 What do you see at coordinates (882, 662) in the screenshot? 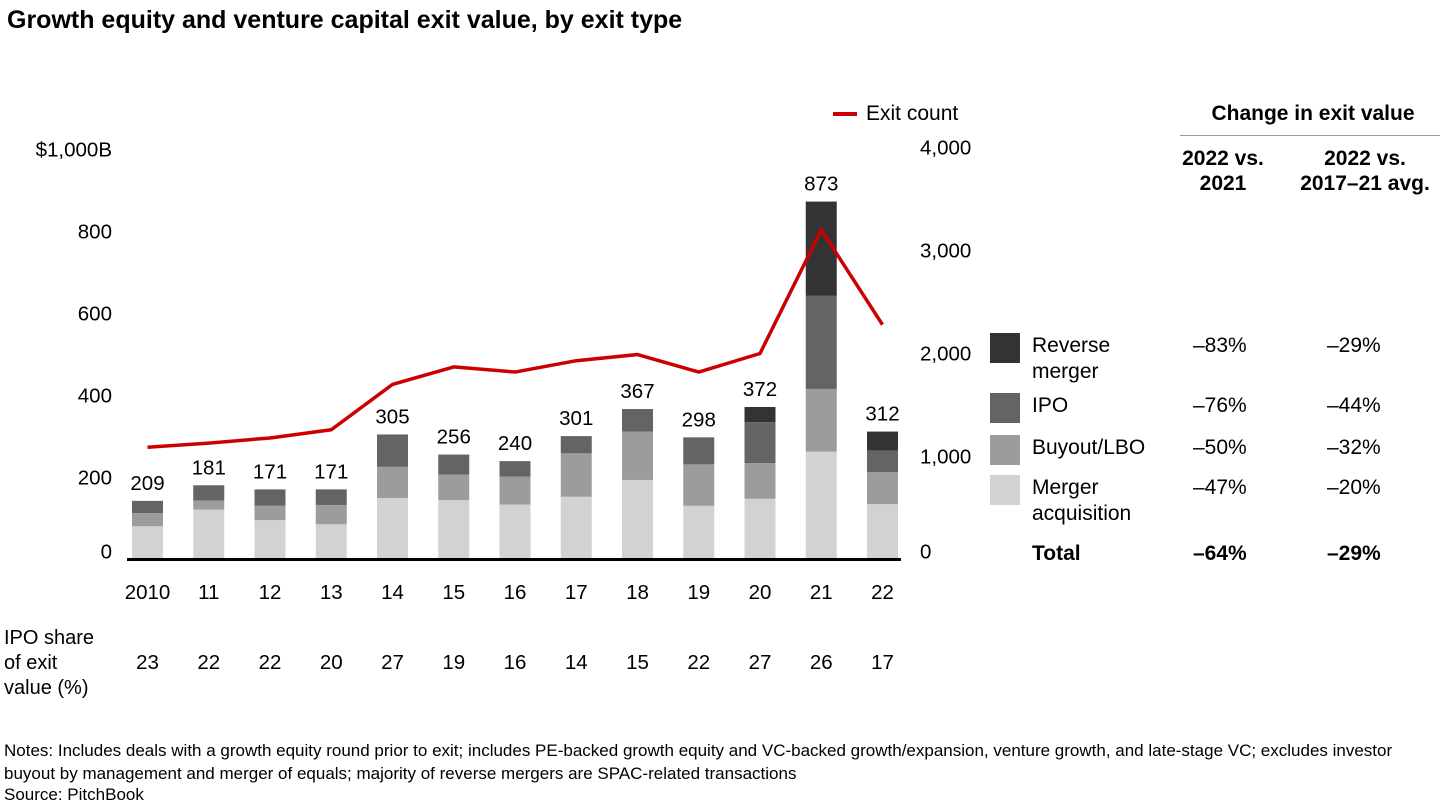
I see `ipo-share-value: 17` at bounding box center [882, 662].